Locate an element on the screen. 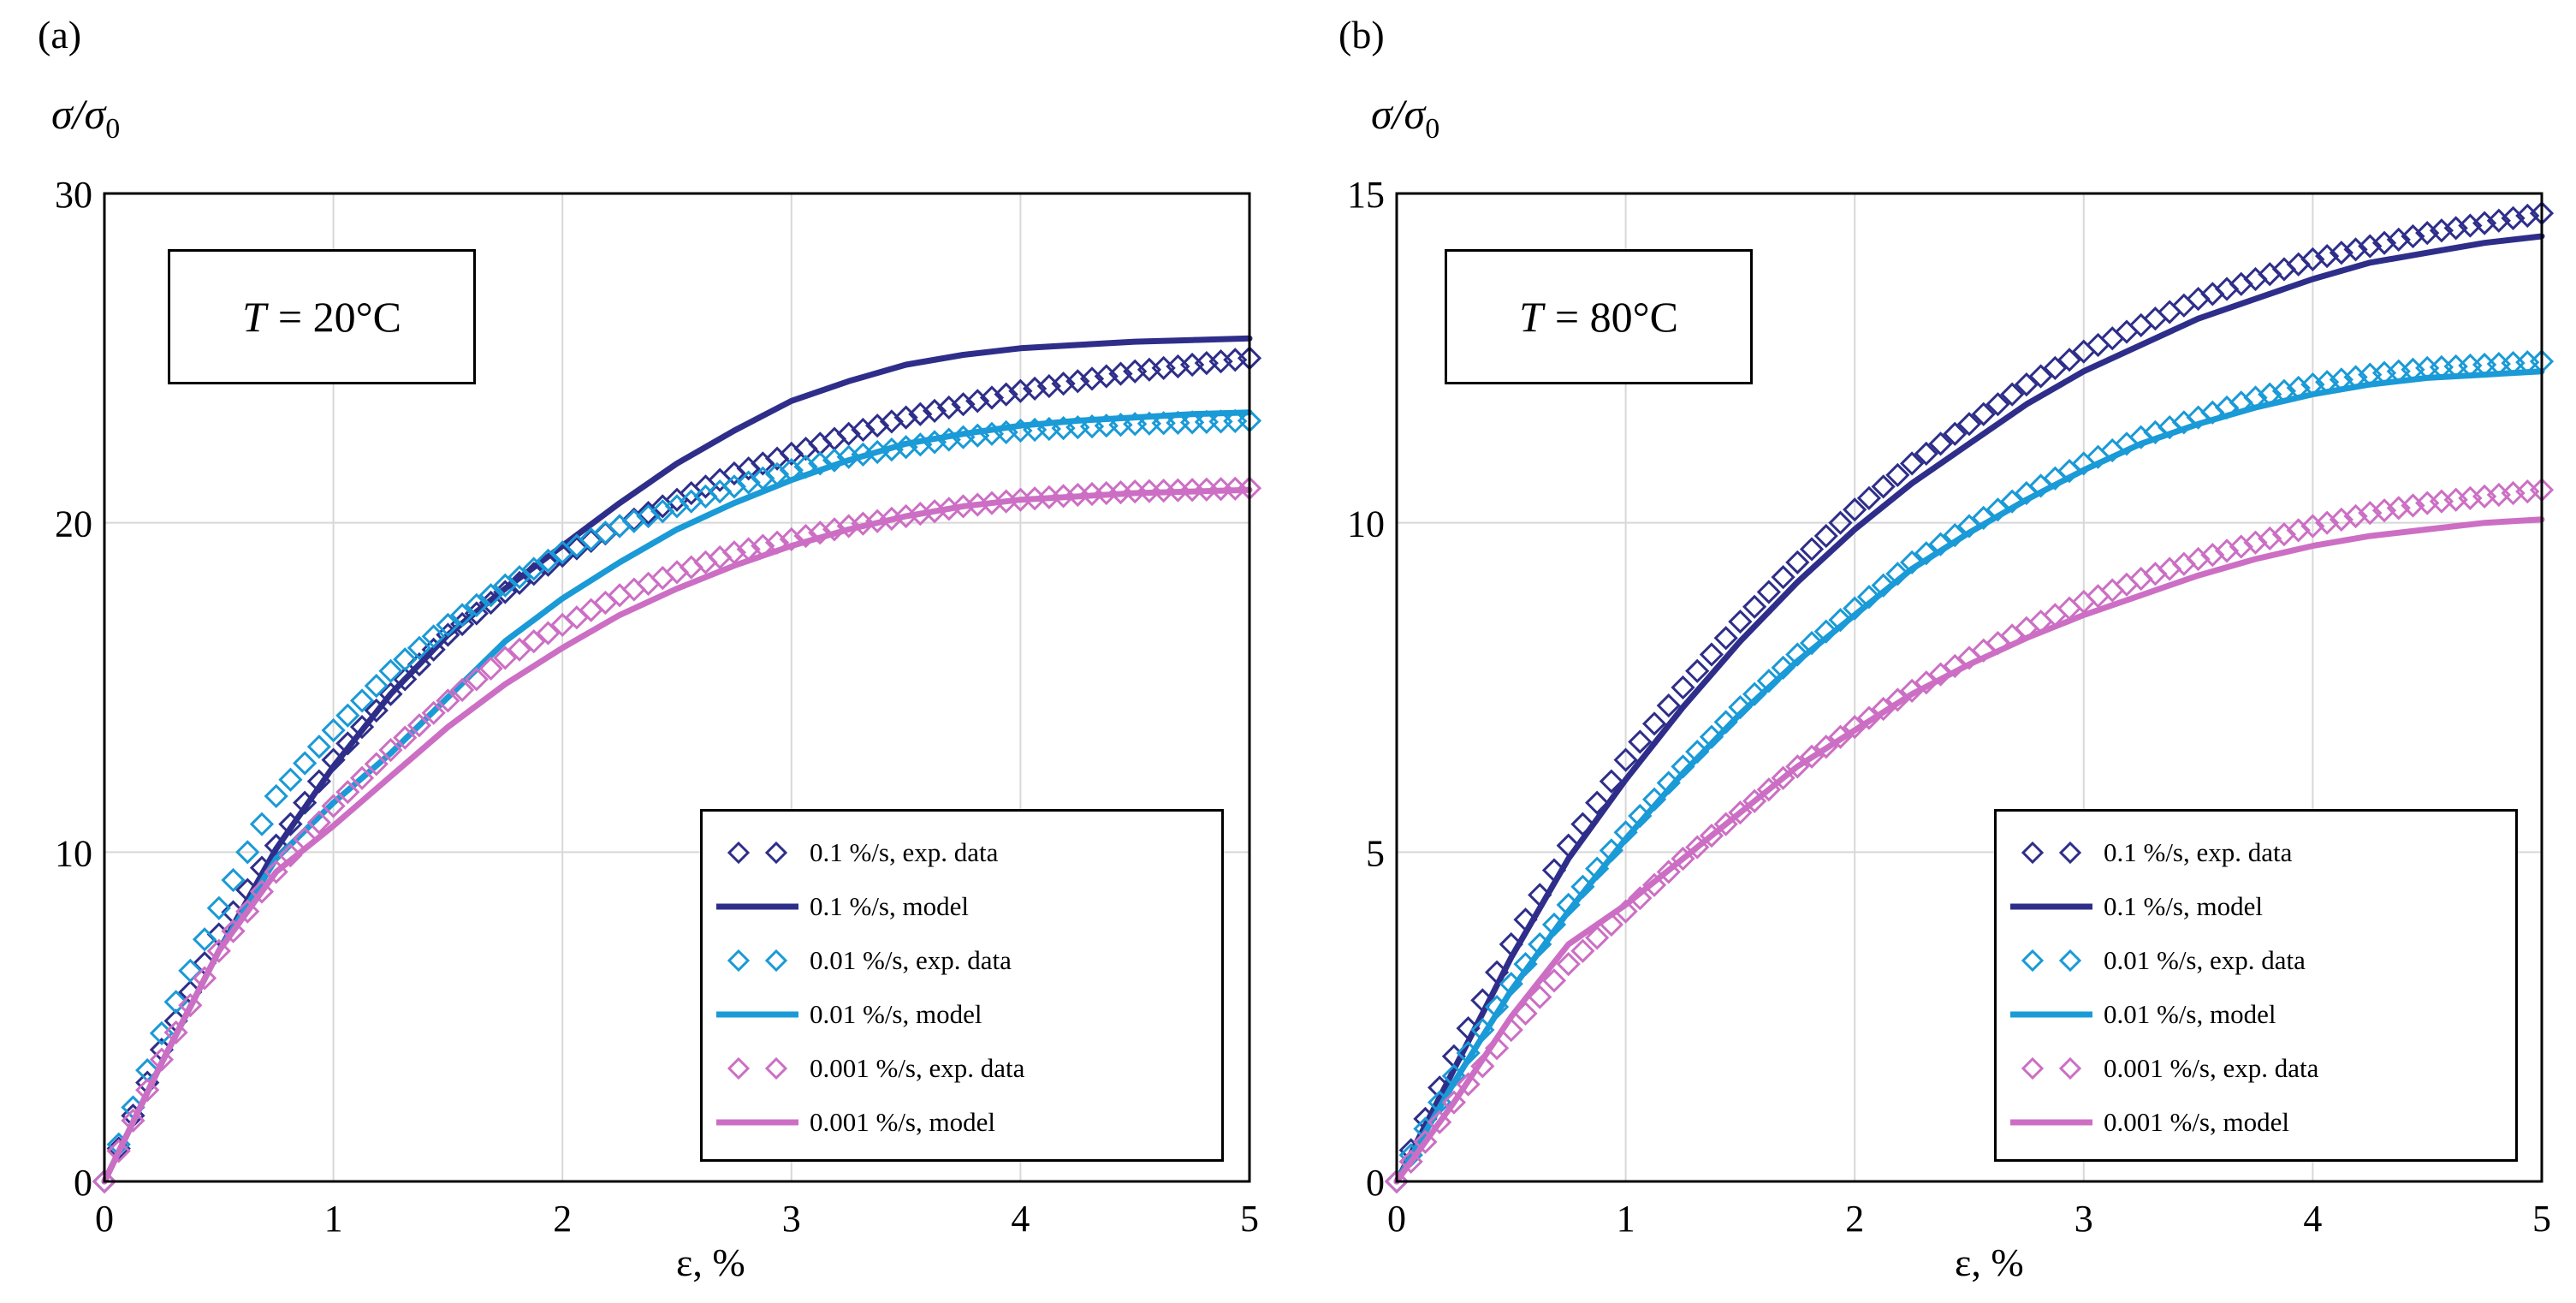  x-axis-label: ε, % is located at coordinates (1989, 1262).